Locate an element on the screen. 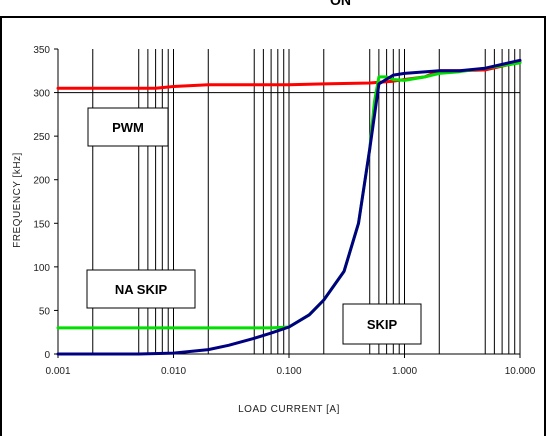 This screenshot has width=546, height=436. x-tick-label: 0.010 is located at coordinates (173, 371).